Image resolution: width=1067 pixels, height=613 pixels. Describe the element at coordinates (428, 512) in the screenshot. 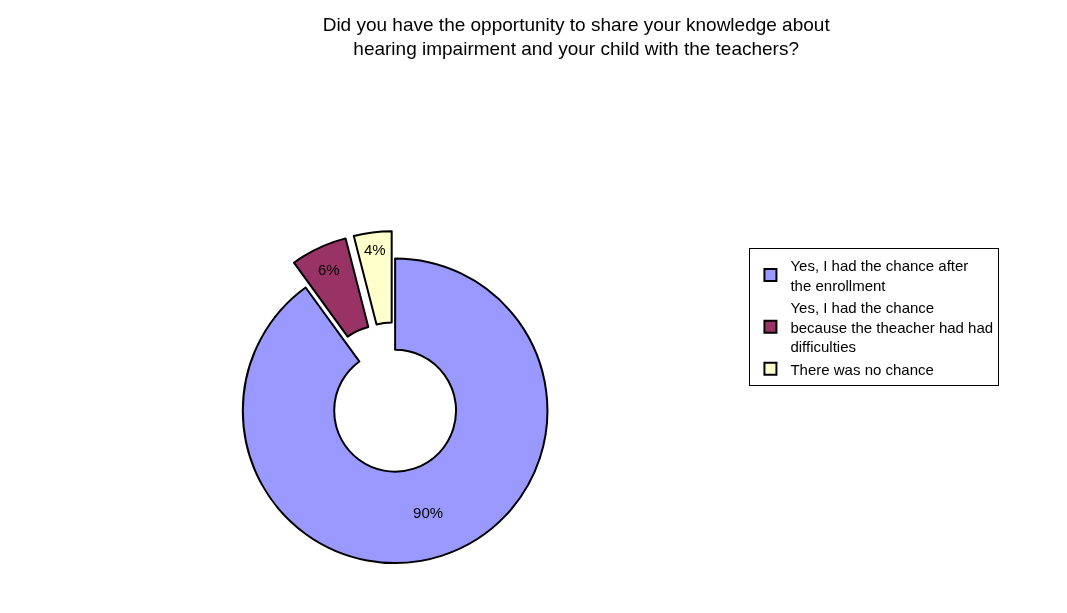

I see `data-label: 90%` at that location.